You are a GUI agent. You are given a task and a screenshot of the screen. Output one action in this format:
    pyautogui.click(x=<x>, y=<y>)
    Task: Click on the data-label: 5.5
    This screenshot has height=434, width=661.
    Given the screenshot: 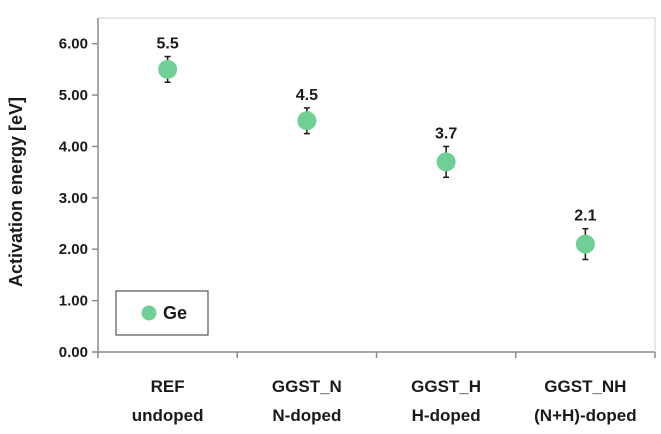 What is the action you would take?
    pyautogui.click(x=168, y=44)
    